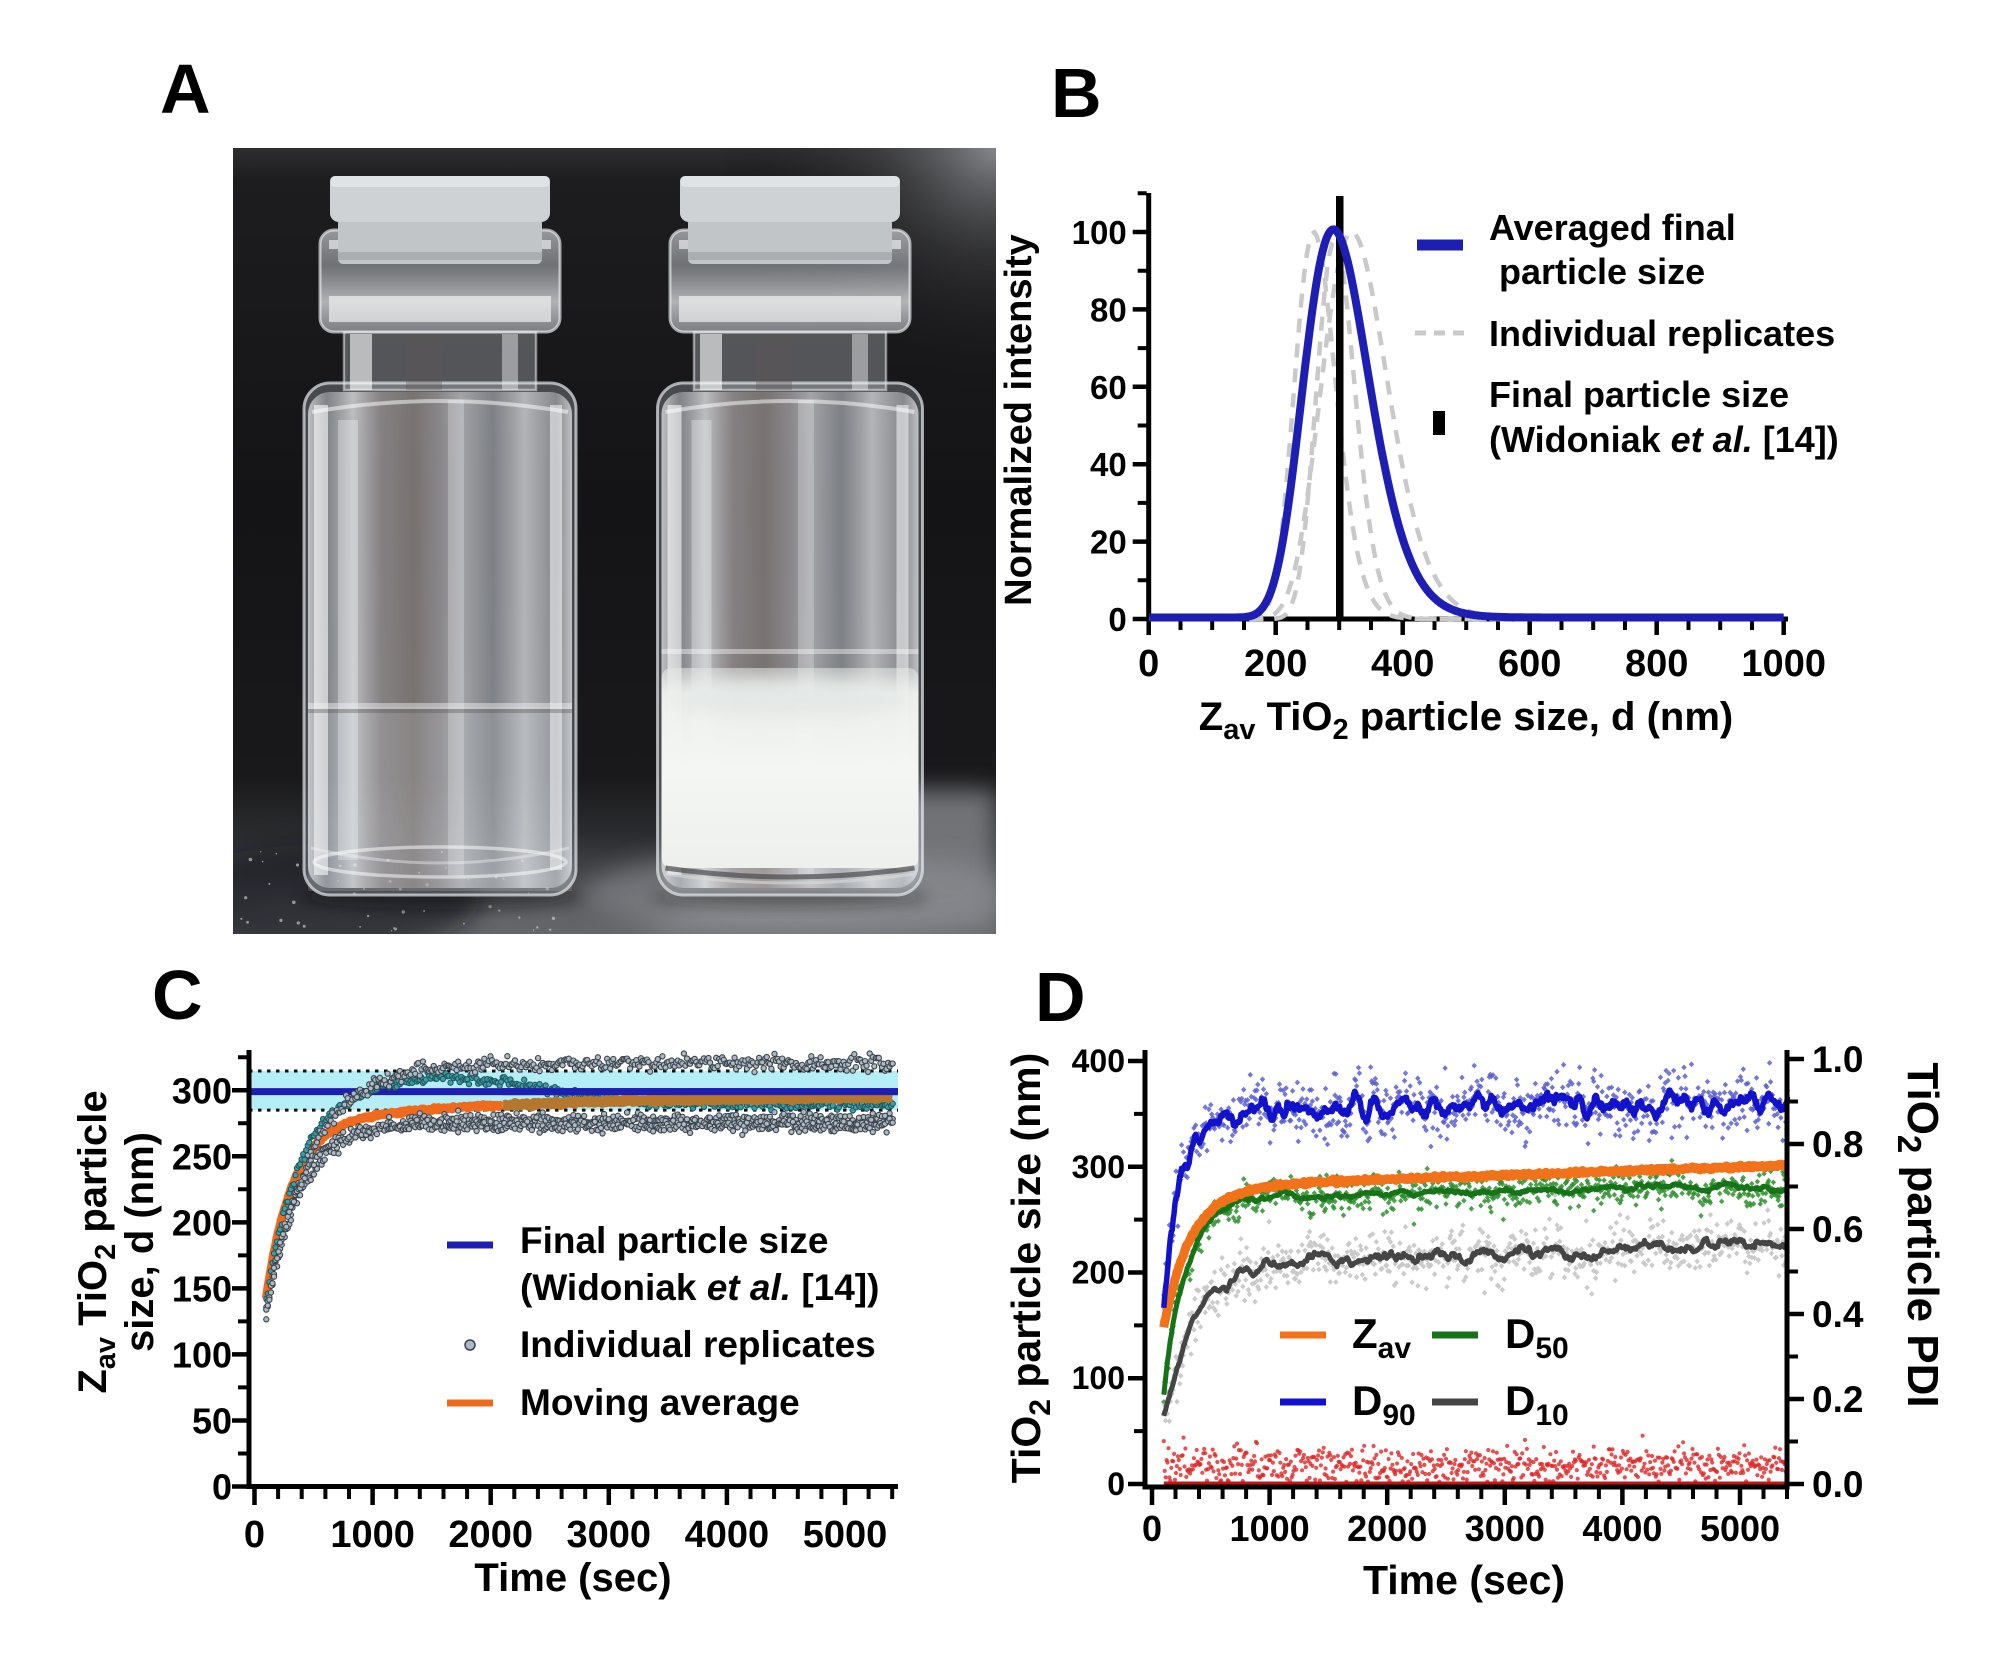  What do you see at coordinates (1838, 1314) in the screenshot?
I see `svg-text: 0.4` at bounding box center [1838, 1314].